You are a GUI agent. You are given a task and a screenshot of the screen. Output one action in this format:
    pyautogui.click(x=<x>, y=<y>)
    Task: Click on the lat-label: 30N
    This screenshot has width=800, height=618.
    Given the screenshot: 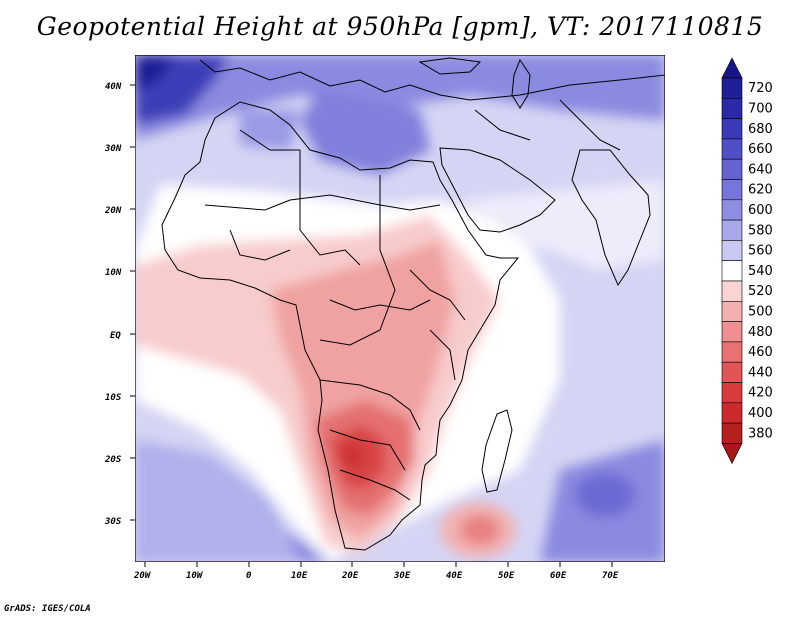 What is the action you would take?
    pyautogui.click(x=113, y=149)
    